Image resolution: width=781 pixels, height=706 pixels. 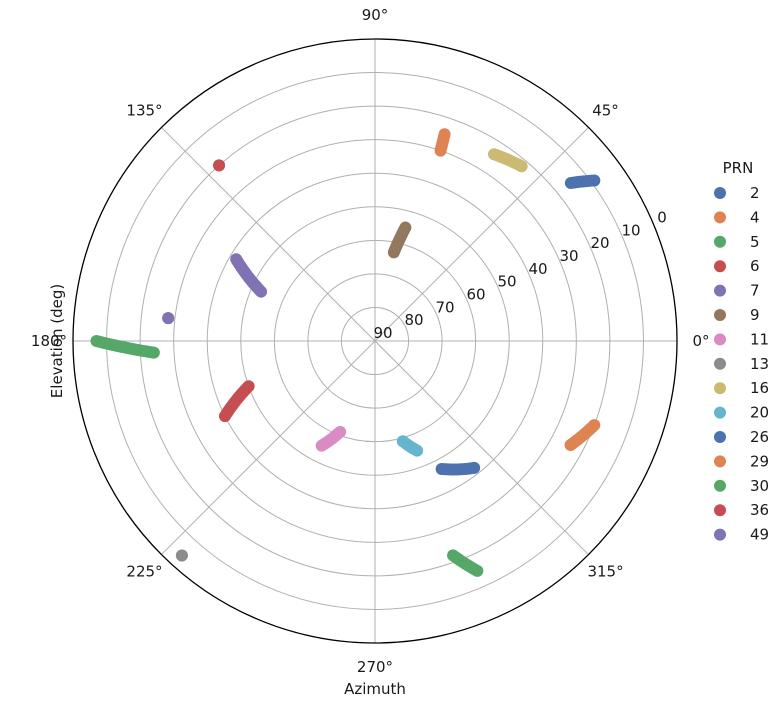 I want to click on theta-tick-label-45: 45°, so click(x=605, y=110).